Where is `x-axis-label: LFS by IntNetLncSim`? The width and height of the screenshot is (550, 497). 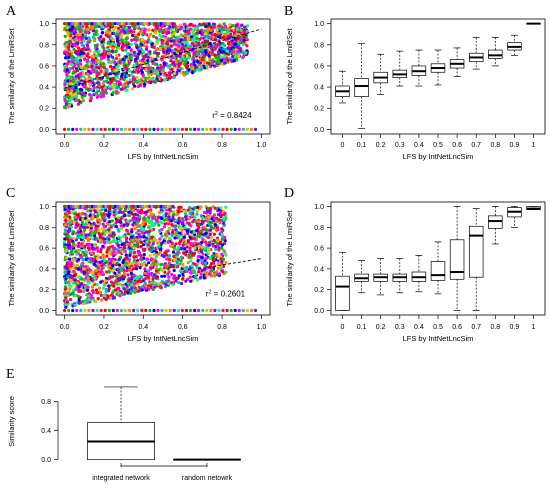 x-axis-label: LFS by IntNetLncSim is located at coordinates (163, 338).